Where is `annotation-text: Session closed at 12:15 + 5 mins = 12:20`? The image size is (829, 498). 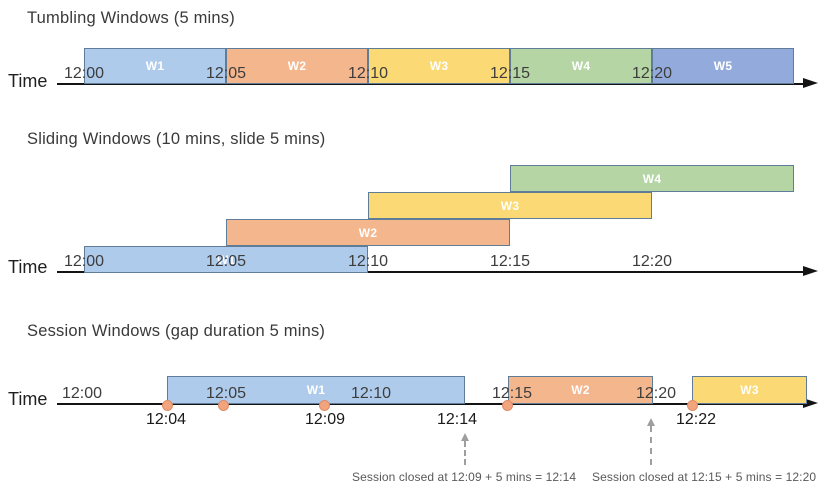 annotation-text: Session closed at 12:15 + 5 mins = 12:20 is located at coordinates (704, 477).